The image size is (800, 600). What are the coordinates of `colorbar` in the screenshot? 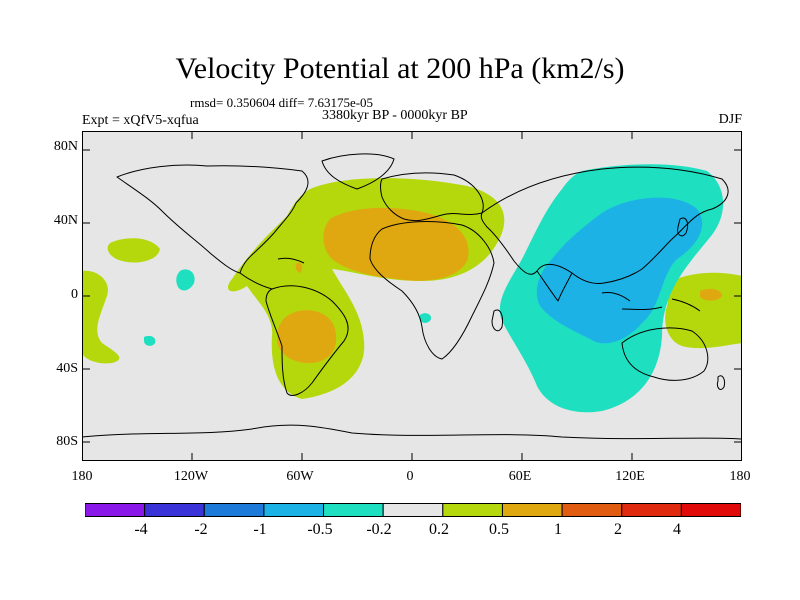 It's located at (413, 510).